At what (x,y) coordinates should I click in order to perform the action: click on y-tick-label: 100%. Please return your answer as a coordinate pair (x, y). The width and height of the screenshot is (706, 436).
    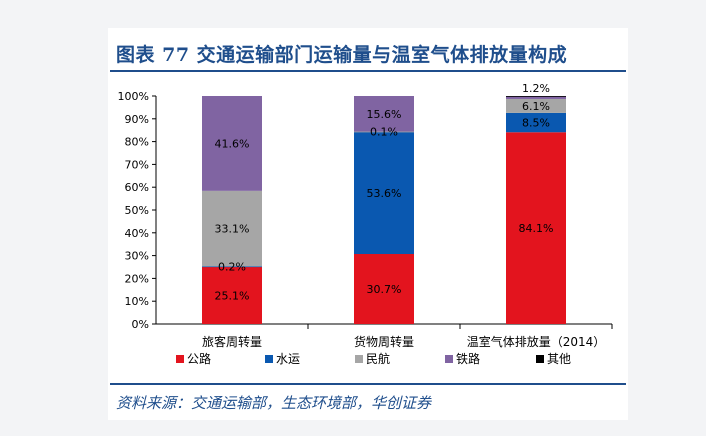
    Looking at the image, I should click on (133, 96).